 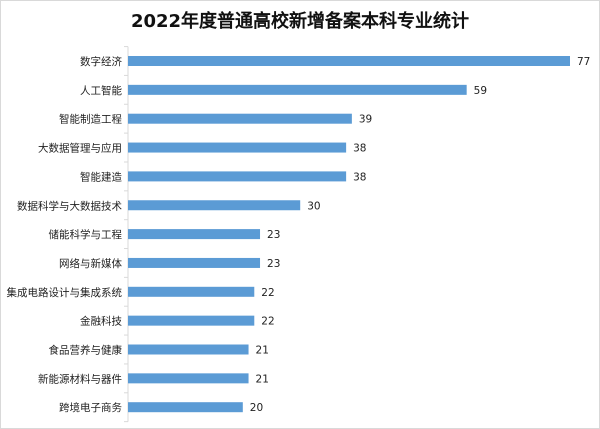 I want to click on category-label: 金融科技, so click(x=101, y=321).